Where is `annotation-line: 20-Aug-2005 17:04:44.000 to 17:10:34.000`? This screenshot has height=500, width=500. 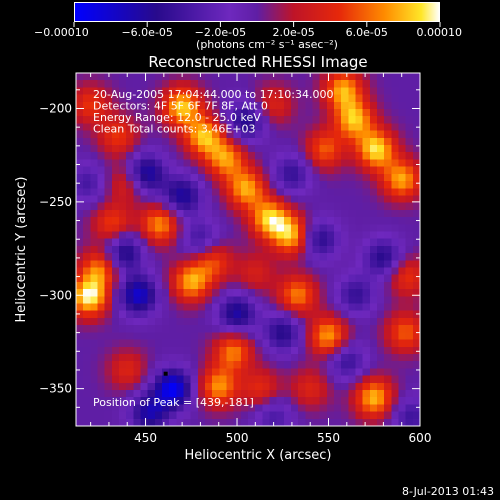 annotation-line: 20-Aug-2005 17:04:44.000 to 17:10:34.000 is located at coordinates (213, 94).